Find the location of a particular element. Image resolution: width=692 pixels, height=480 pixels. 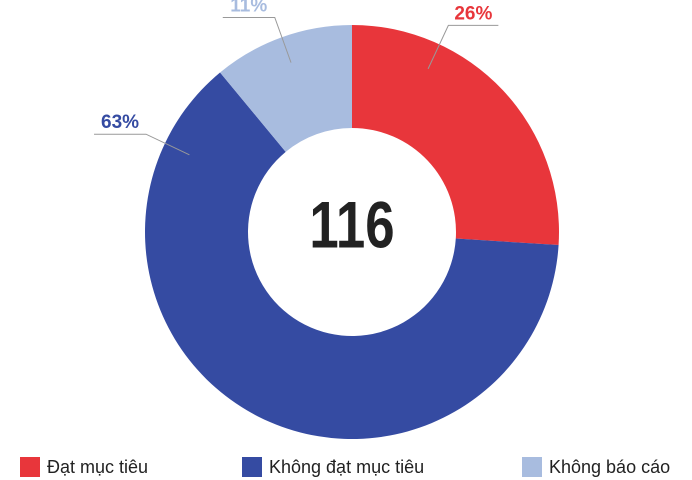

center-total: 116 is located at coordinates (351, 225).